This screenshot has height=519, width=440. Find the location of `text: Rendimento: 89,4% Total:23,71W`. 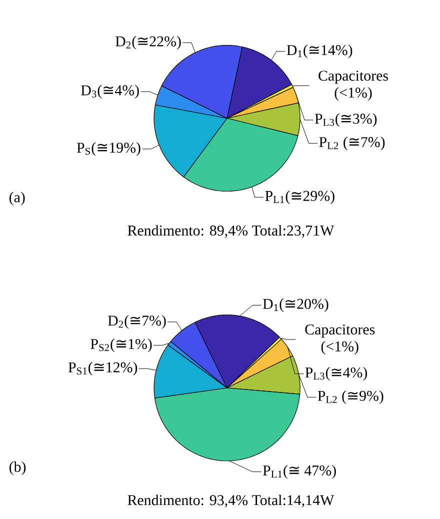

text: Rendimento: 89,4% Total:23,71W is located at coordinates (231, 231).